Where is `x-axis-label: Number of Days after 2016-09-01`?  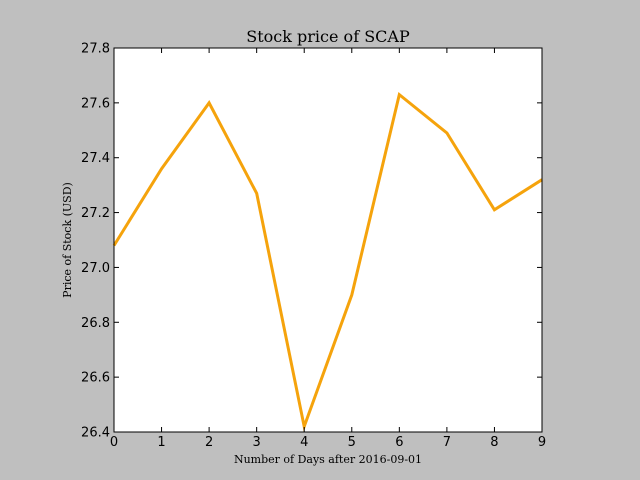
x-axis-label: Number of Days after 2016-09-01 is located at coordinates (328, 459).